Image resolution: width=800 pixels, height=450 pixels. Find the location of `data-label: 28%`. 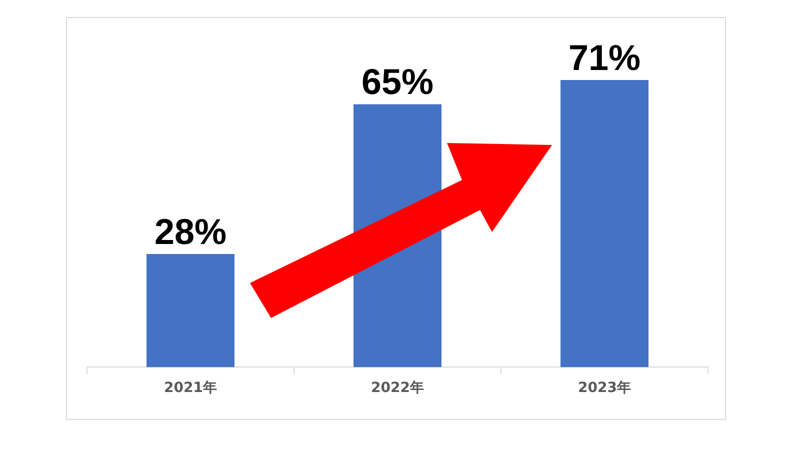

data-label: 28% is located at coordinates (190, 231).